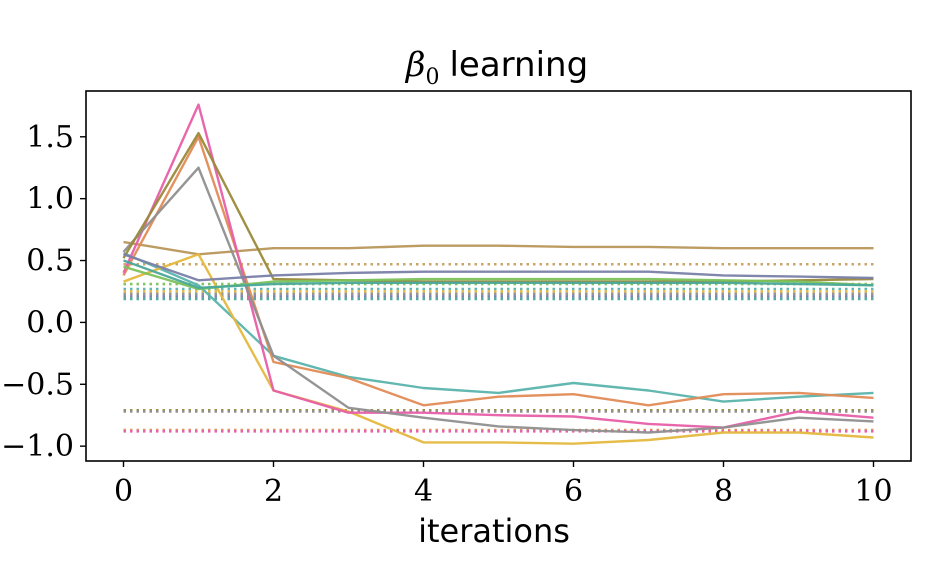 Image resolution: width=928 pixels, height=574 pixels. Describe the element at coordinates (503, 485) in the screenshot. I see `x-axis: 0 2 4 6 8 10` at that location.